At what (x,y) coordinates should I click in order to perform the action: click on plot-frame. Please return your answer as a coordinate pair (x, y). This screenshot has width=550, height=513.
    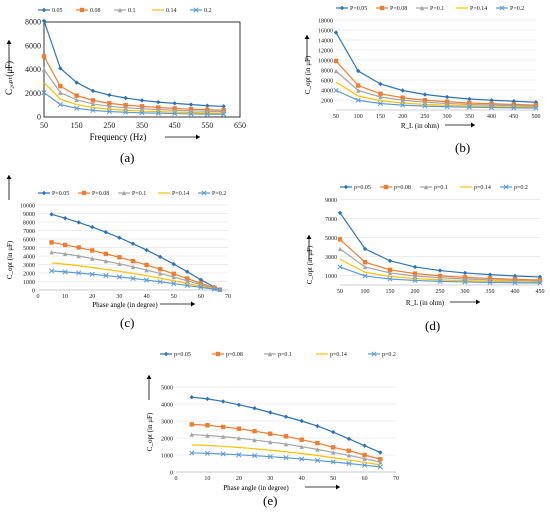
    Looking at the image, I should click on (142, 69).